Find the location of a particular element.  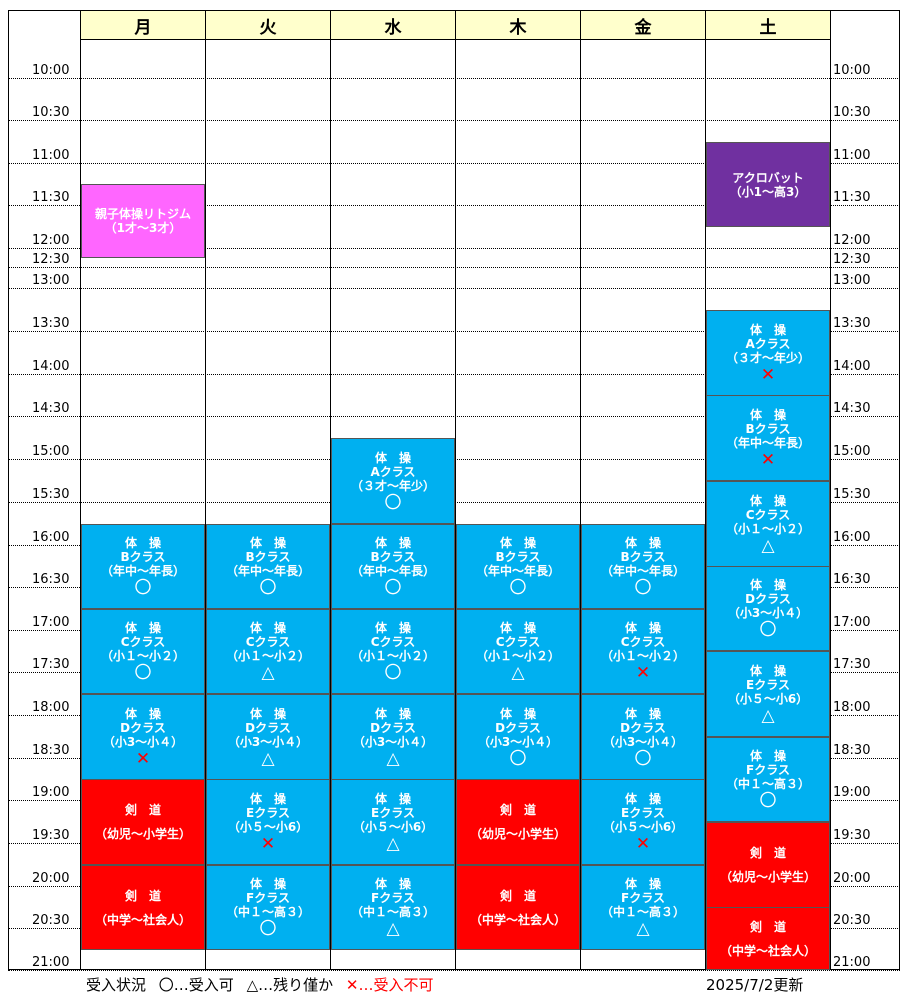

time-label-left: 14:30 is located at coordinates (51, 408).